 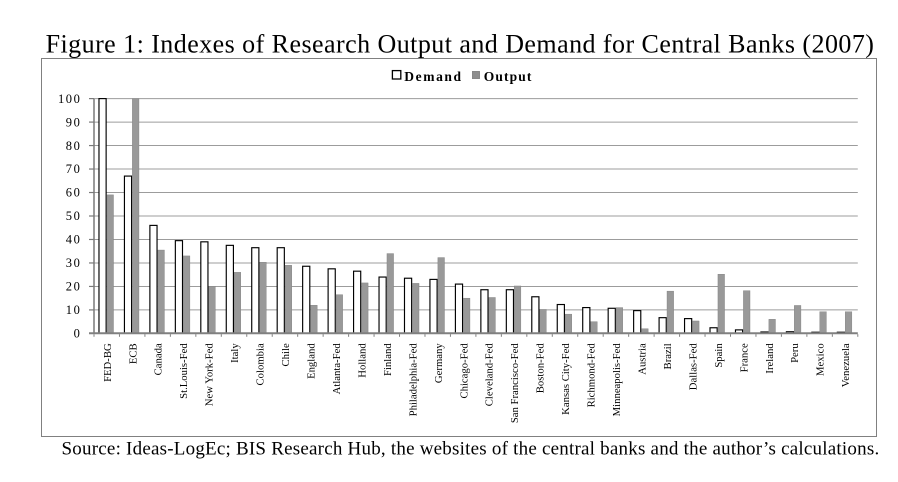 I want to click on svg-text: Colombia, so click(x=261, y=364).